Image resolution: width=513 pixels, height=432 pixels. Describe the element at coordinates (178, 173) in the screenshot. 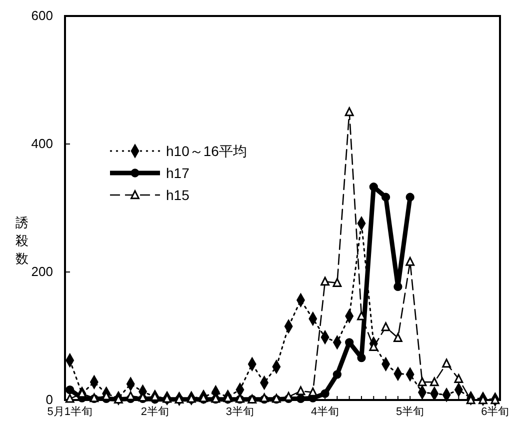

I see `legend-label: h17` at that location.